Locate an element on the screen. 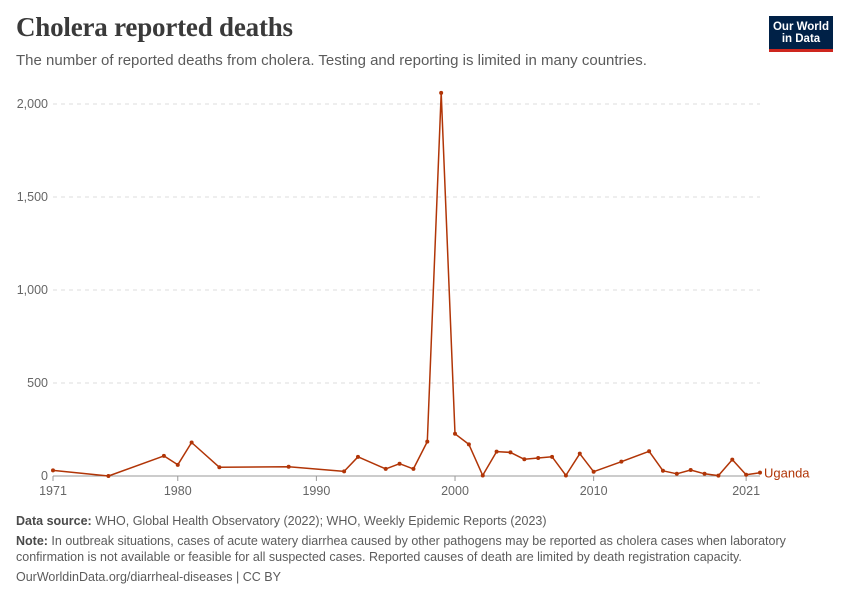 This screenshot has height=600, width=850. x-tick-label: 2000 is located at coordinates (455, 491).